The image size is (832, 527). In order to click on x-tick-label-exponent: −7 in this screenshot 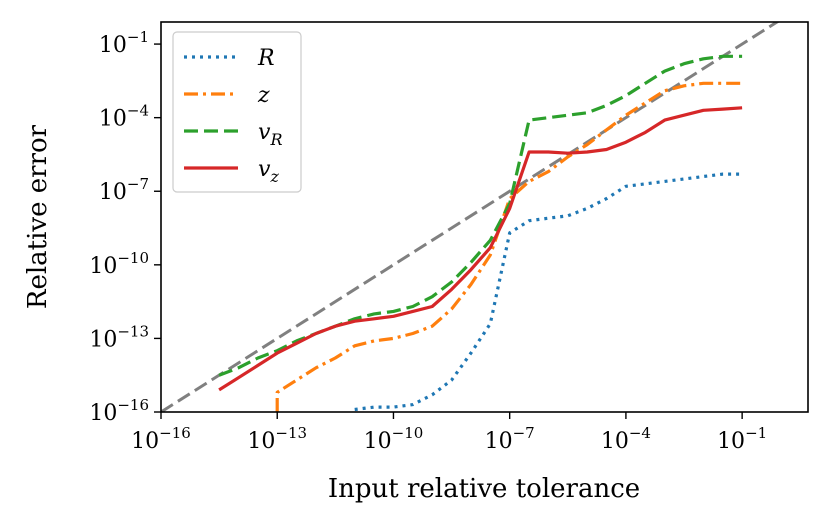, I will do `click(524, 433)`.